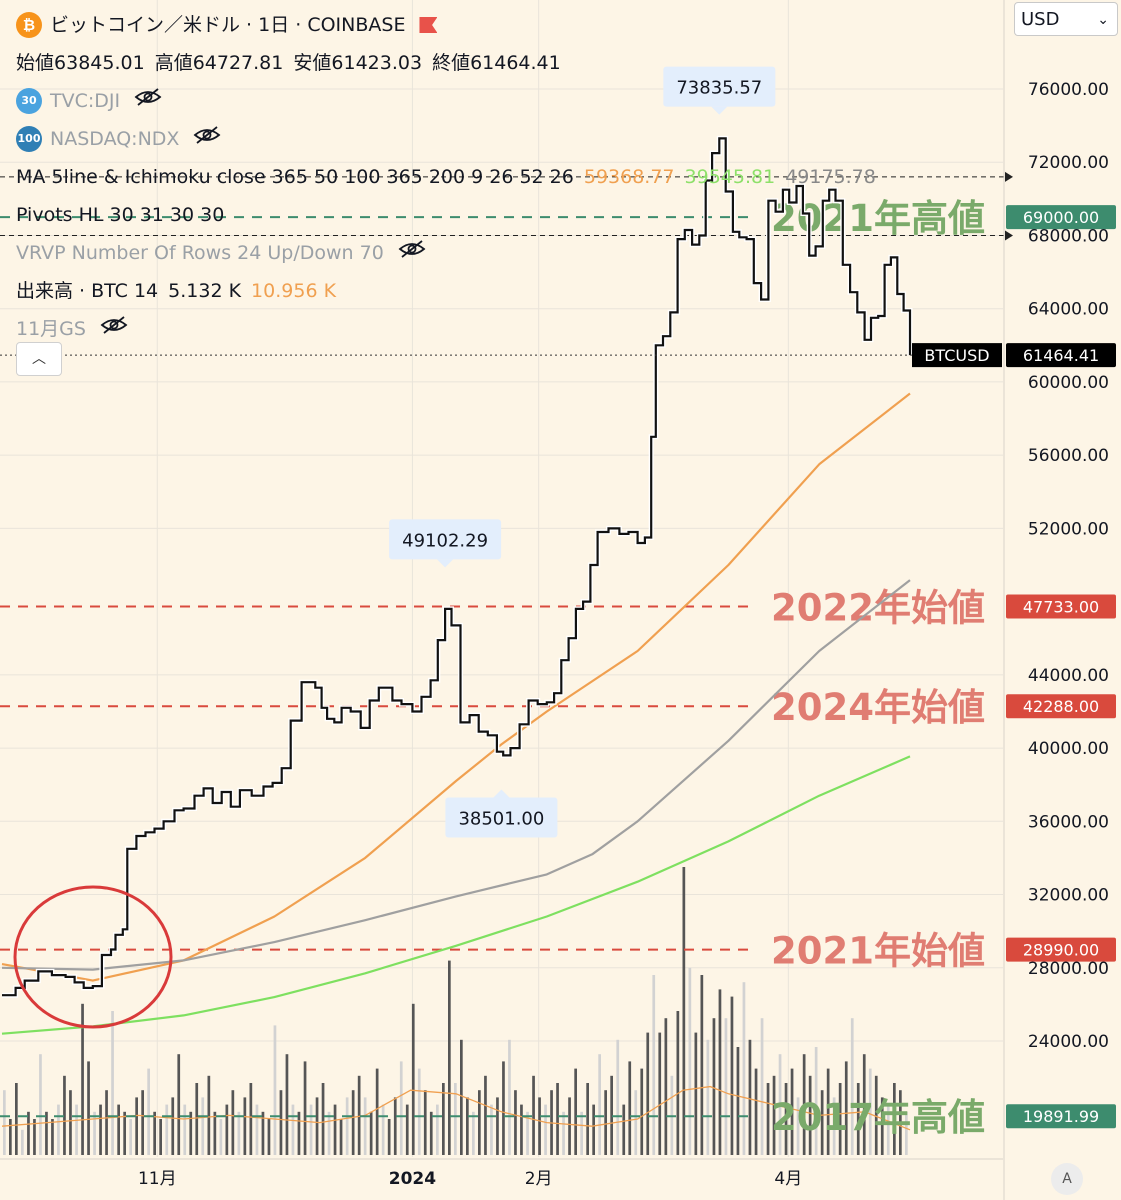 The height and width of the screenshot is (1200, 1121). What do you see at coordinates (29, 25) in the screenshot?
I see `bitcoin-icon: ₿` at bounding box center [29, 25].